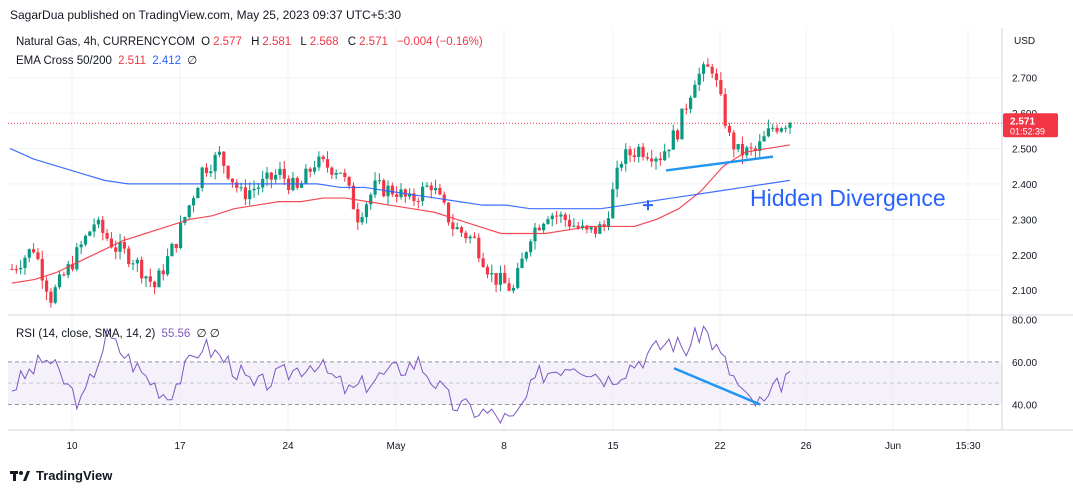 Image resolution: width=1073 pixels, height=495 pixels. Describe the element at coordinates (373, 42) in the screenshot. I see `close-value: 2.571` at that location.